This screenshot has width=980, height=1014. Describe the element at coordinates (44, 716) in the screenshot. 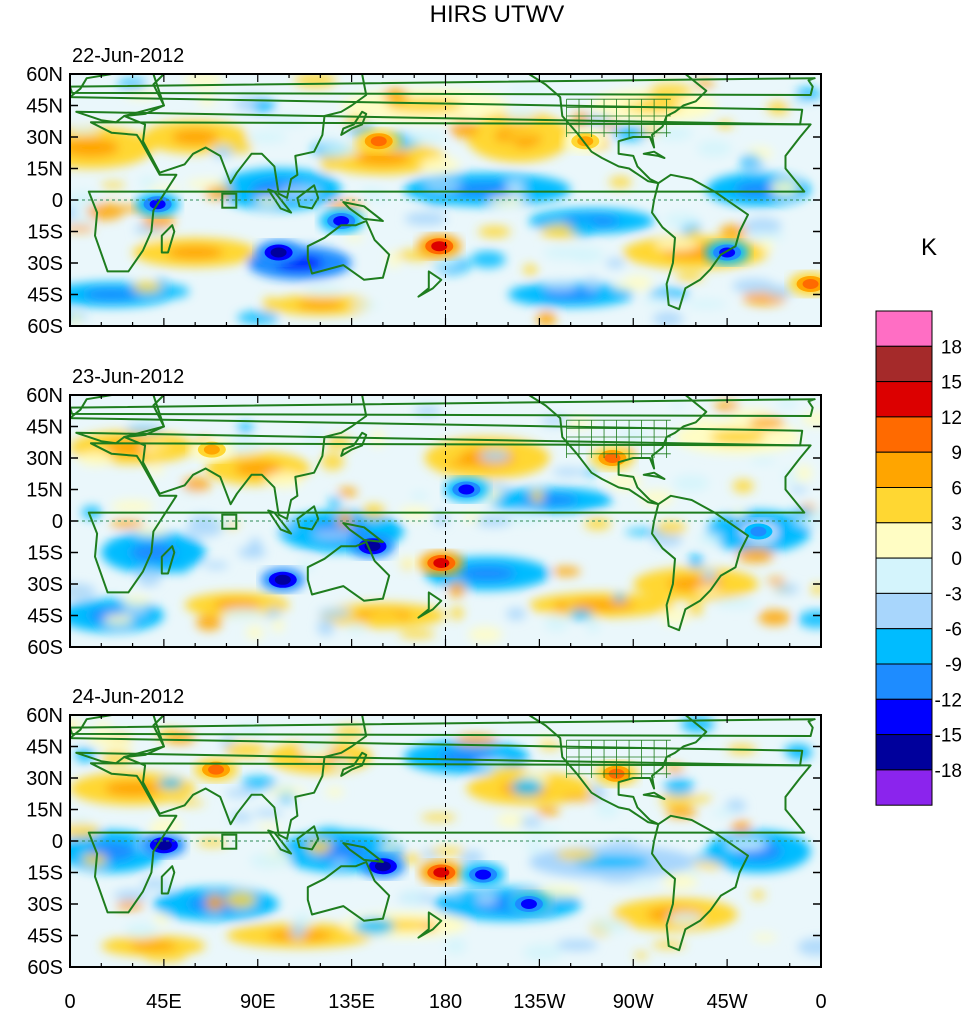

I see `lat-tick-label: 60N` at that location.